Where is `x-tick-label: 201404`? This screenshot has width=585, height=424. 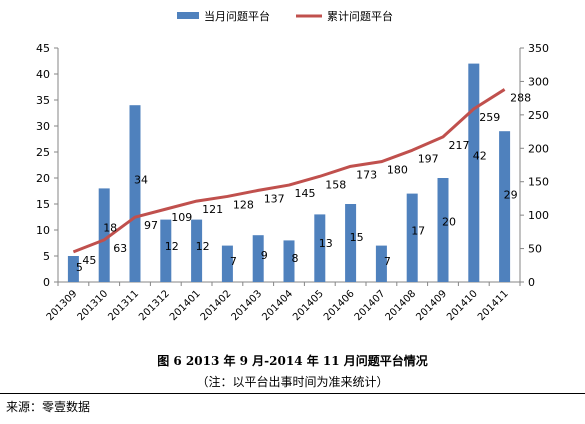 x-tick-label: 201404 is located at coordinates (277, 305).